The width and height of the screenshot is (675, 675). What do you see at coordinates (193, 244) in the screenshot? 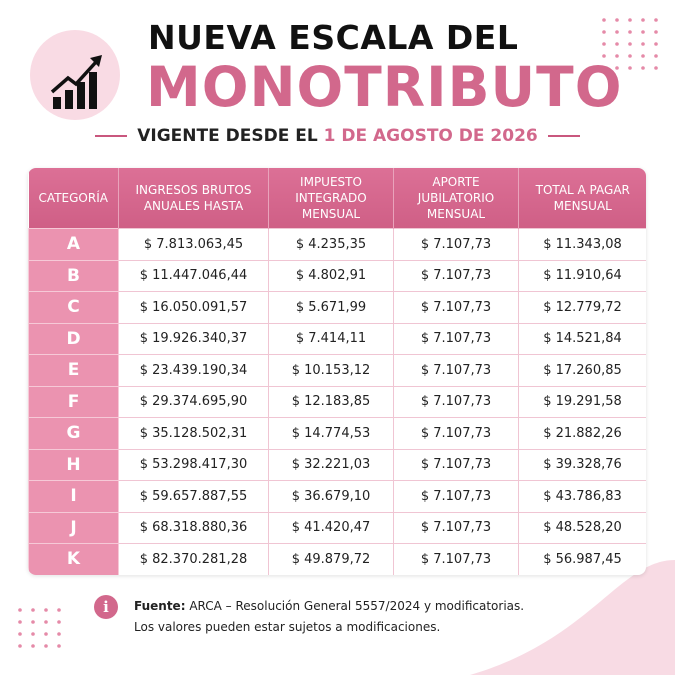
I see `cell: $ 7.813.063,45` at bounding box center [193, 244].